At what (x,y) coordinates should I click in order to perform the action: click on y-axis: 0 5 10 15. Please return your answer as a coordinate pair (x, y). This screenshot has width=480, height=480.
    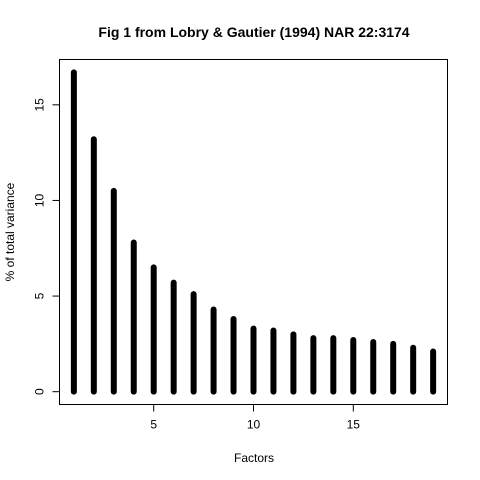
    Looking at the image, I should click on (46, 246).